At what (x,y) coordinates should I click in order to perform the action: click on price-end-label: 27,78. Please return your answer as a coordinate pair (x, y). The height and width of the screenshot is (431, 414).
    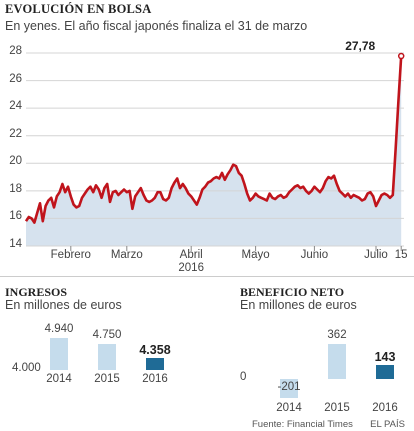
    Looking at the image, I should click on (360, 46).